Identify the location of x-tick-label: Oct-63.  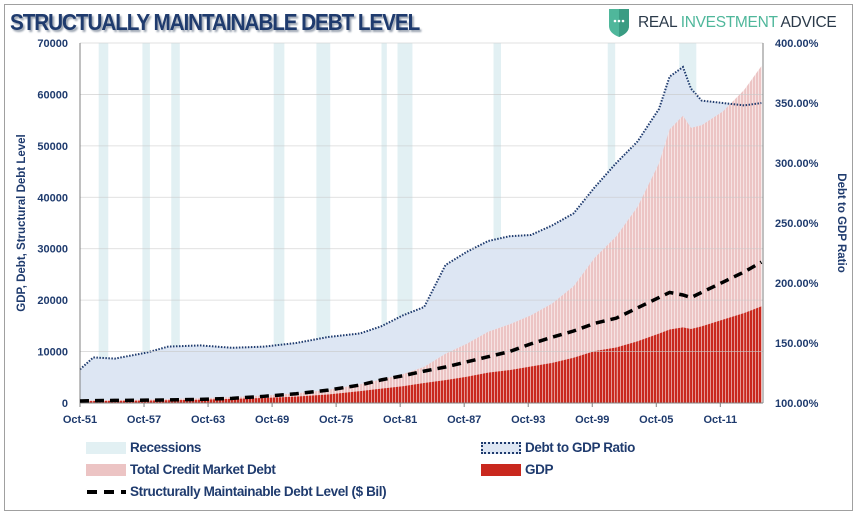
(208, 420).